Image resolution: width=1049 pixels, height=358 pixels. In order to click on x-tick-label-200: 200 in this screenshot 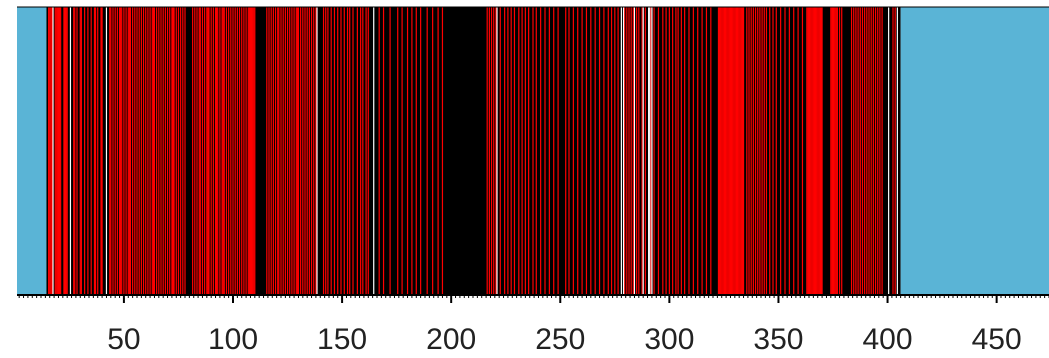, I will do `click(451, 339)`.